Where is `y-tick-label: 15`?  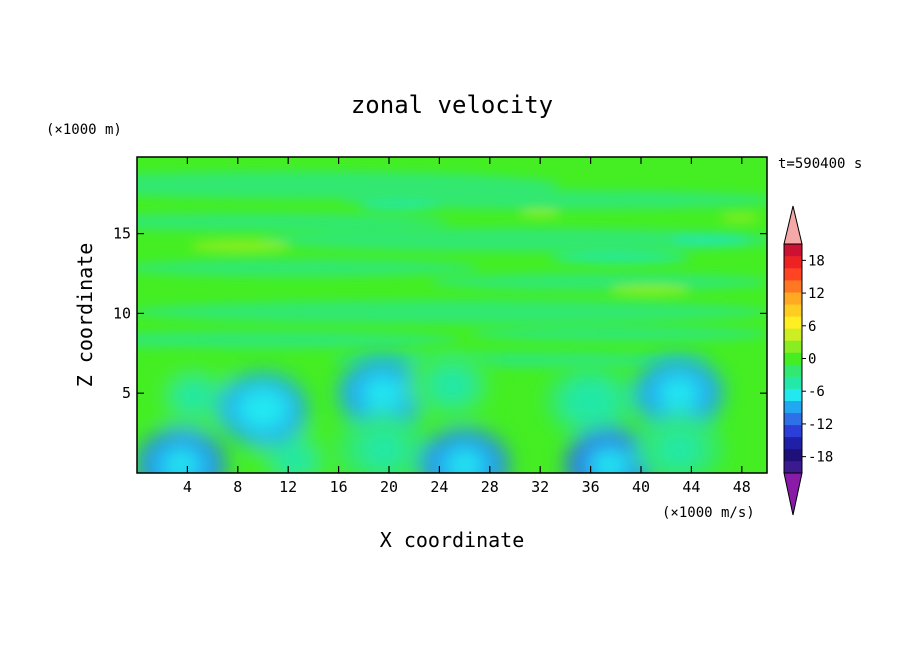
y-tick-label: 15 is located at coordinates (122, 234).